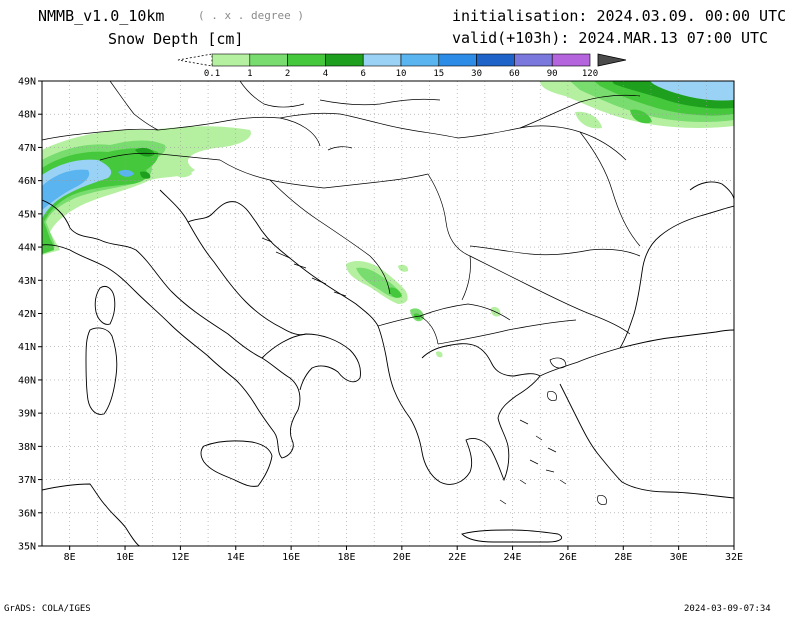 This screenshot has width=800, height=618. What do you see at coordinates (395, 292) in the screenshot?
I see `balkan-snow-dark` at bounding box center [395, 292].